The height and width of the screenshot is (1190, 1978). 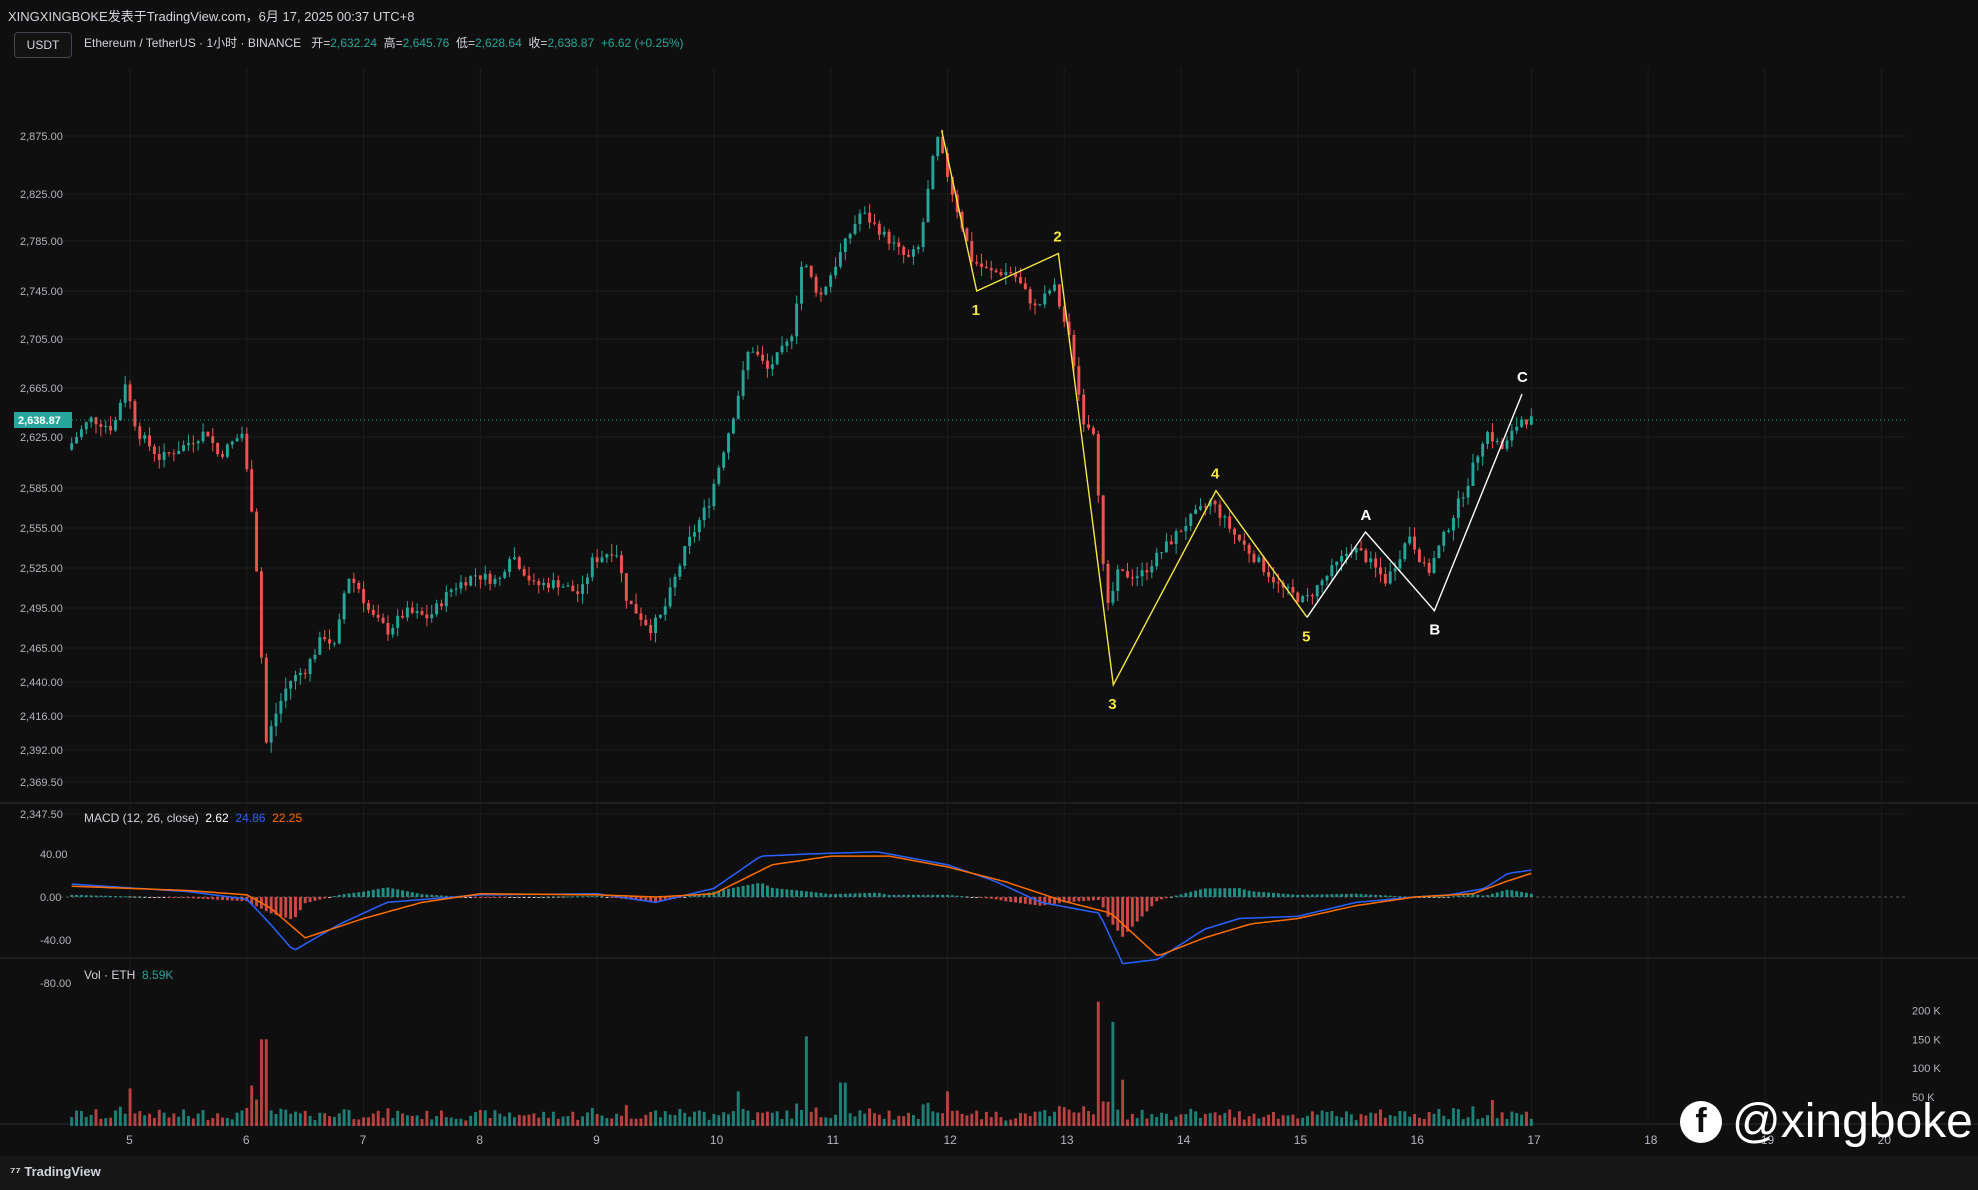 What do you see at coordinates (538, 43) in the screenshot?
I see `close-label: 收=` at bounding box center [538, 43].